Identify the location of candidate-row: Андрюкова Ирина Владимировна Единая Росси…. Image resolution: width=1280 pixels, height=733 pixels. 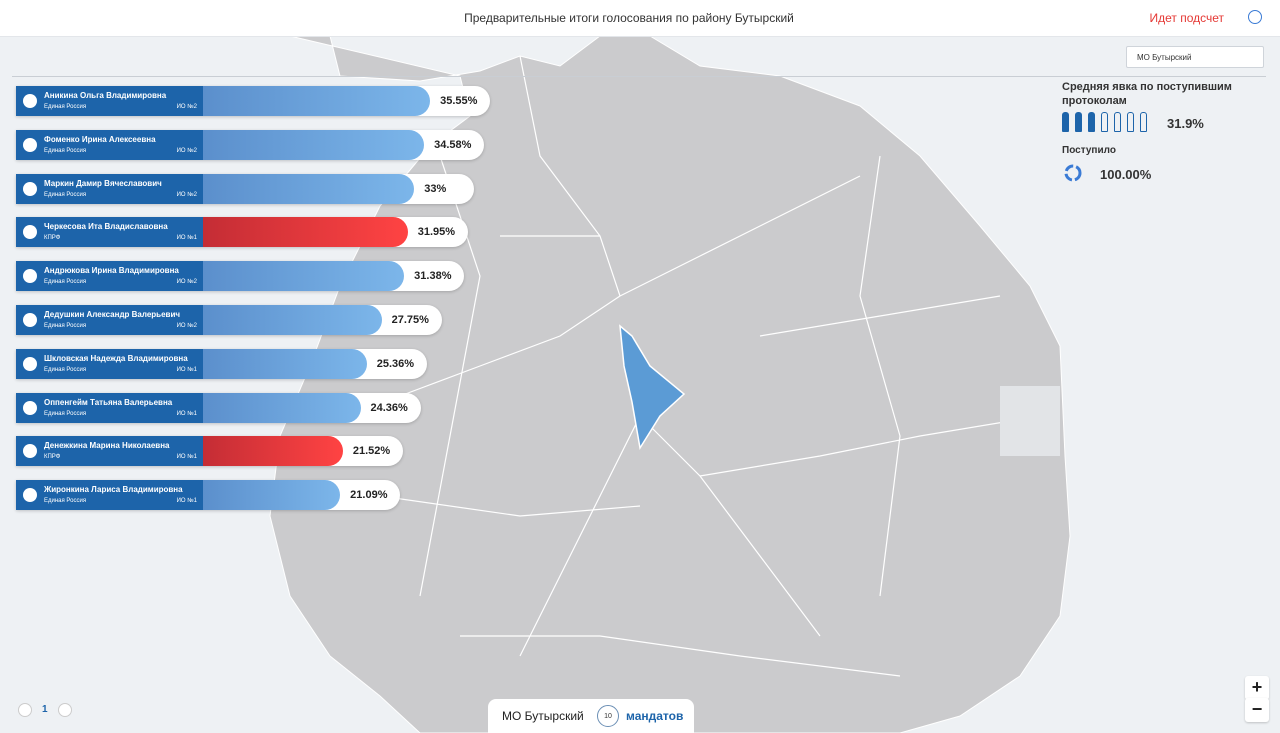
(241, 276).